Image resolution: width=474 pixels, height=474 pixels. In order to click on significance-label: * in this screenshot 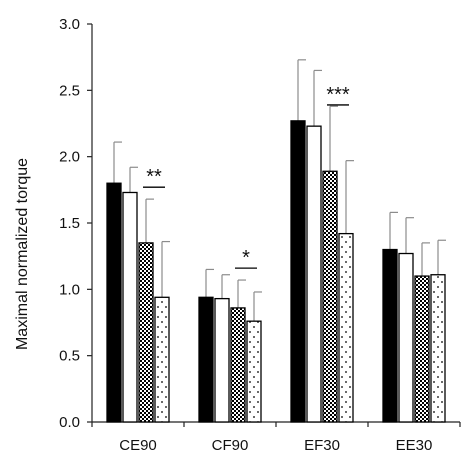, I will do `click(246, 258)`.